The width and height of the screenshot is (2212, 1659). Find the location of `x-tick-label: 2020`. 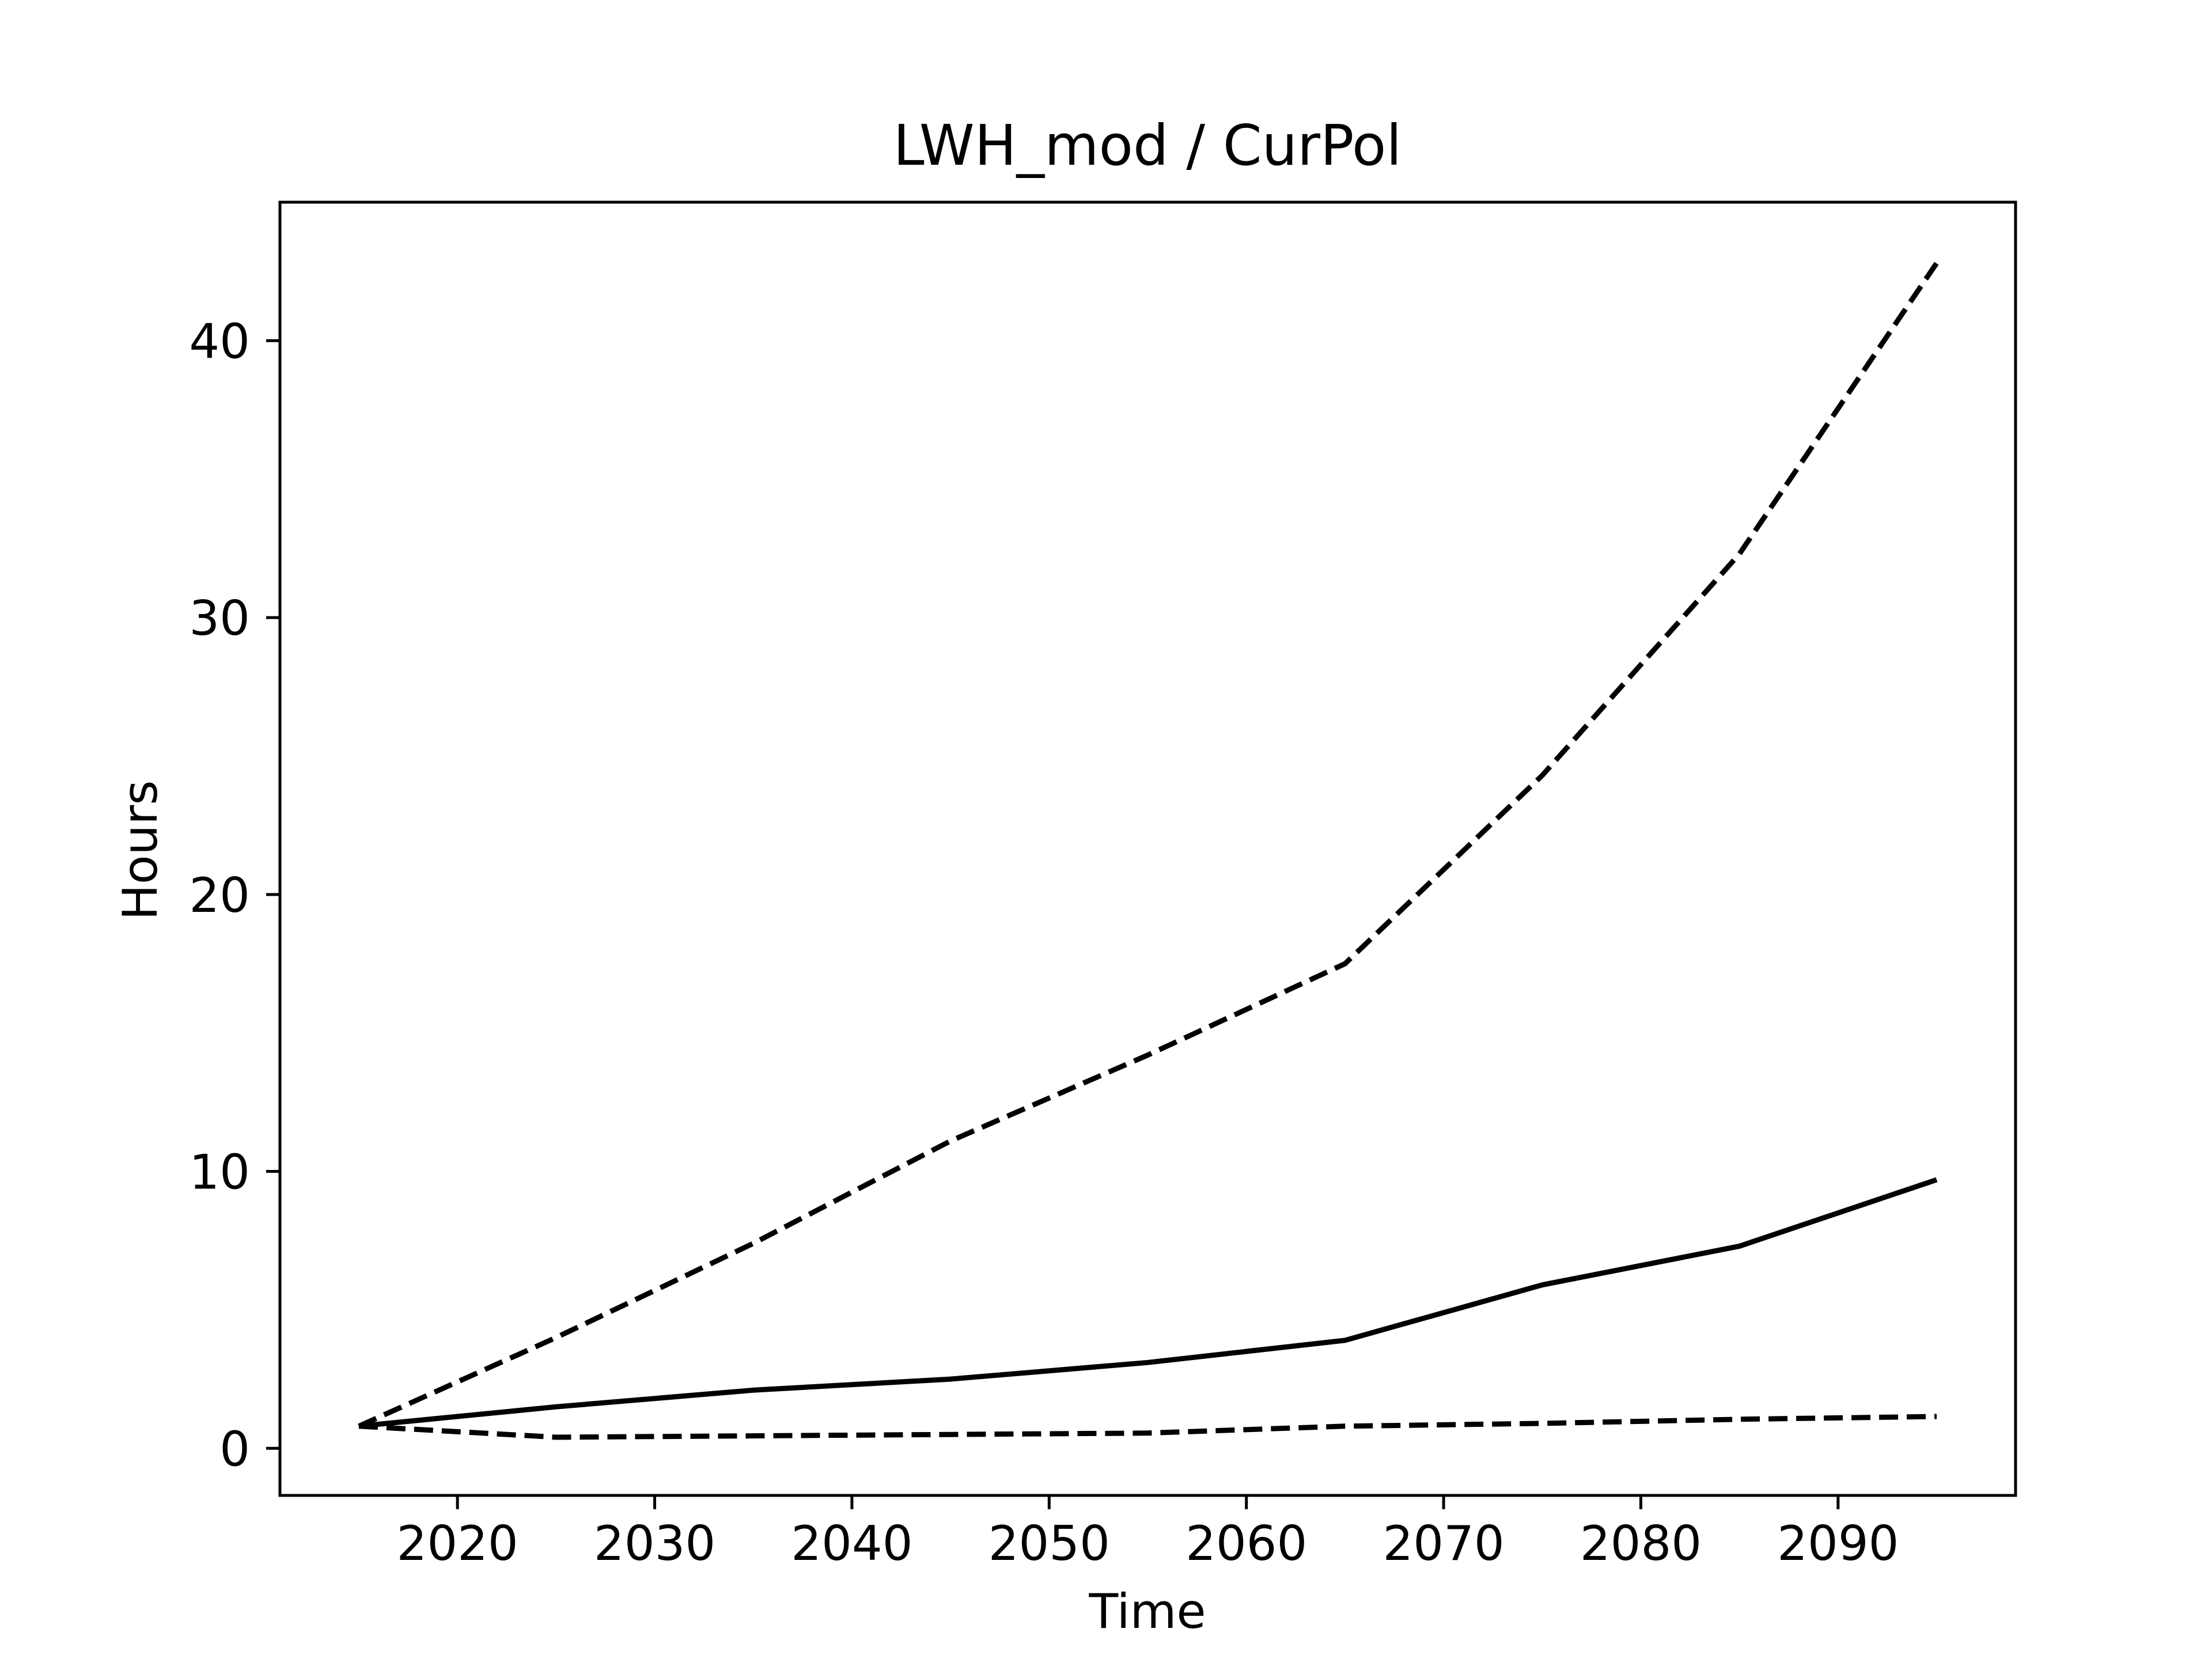

x-tick-label: 2020 is located at coordinates (457, 1543).